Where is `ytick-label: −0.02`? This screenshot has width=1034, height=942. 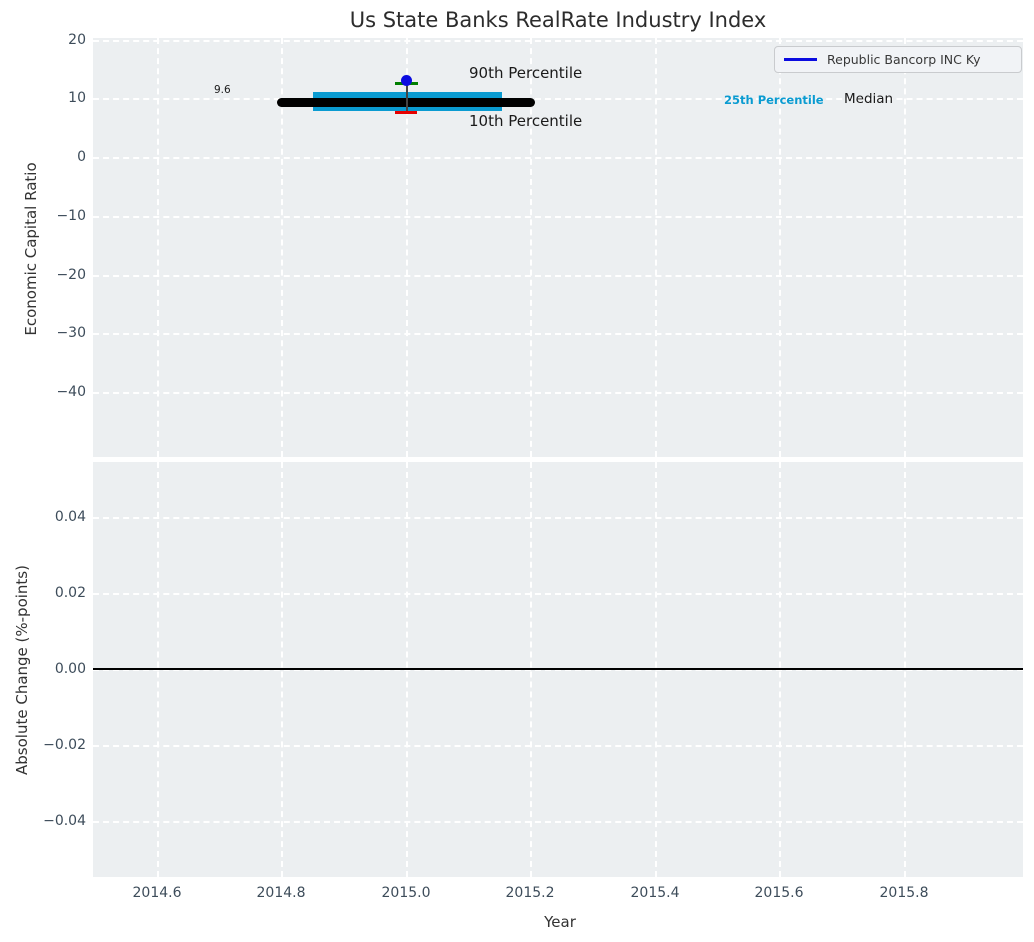
ytick-label: −0.02 is located at coordinates (64, 745).